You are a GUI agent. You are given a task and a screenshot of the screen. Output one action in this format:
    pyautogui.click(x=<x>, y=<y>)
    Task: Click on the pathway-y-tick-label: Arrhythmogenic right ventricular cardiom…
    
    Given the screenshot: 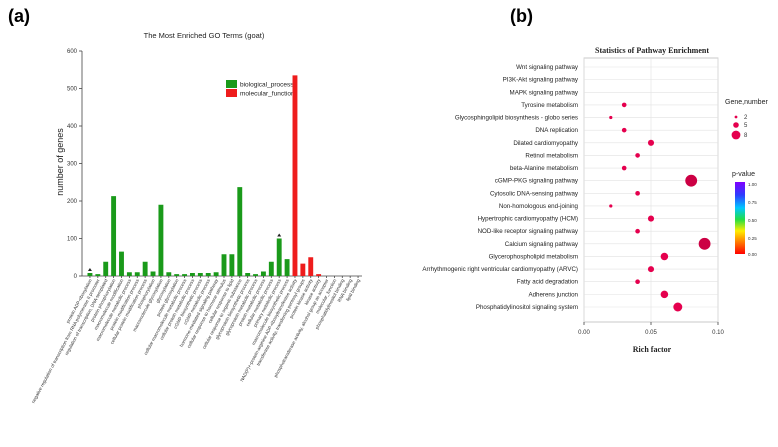 What is the action you would take?
    pyautogui.click(x=500, y=269)
    